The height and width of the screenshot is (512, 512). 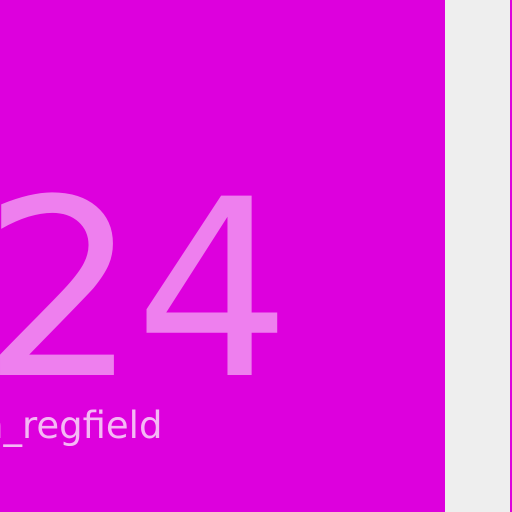 What do you see at coordinates (81, 425) in the screenshot?
I see `tile-label: n_regfield` at bounding box center [81, 425].